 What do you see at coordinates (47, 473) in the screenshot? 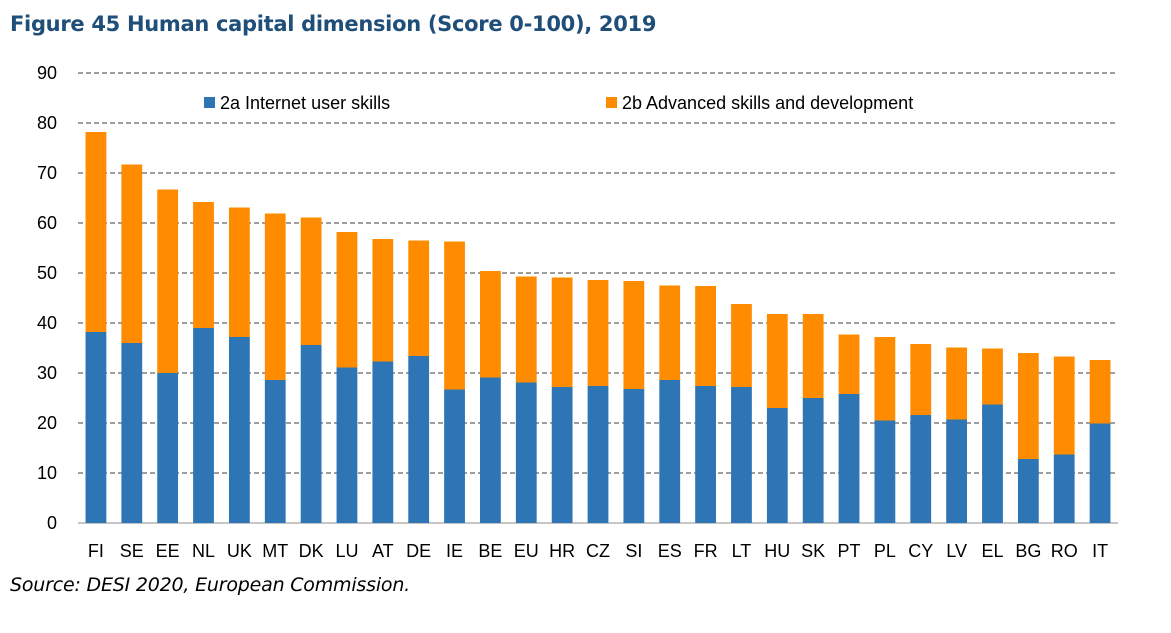
I see `y-tick-label: 10` at bounding box center [47, 473].